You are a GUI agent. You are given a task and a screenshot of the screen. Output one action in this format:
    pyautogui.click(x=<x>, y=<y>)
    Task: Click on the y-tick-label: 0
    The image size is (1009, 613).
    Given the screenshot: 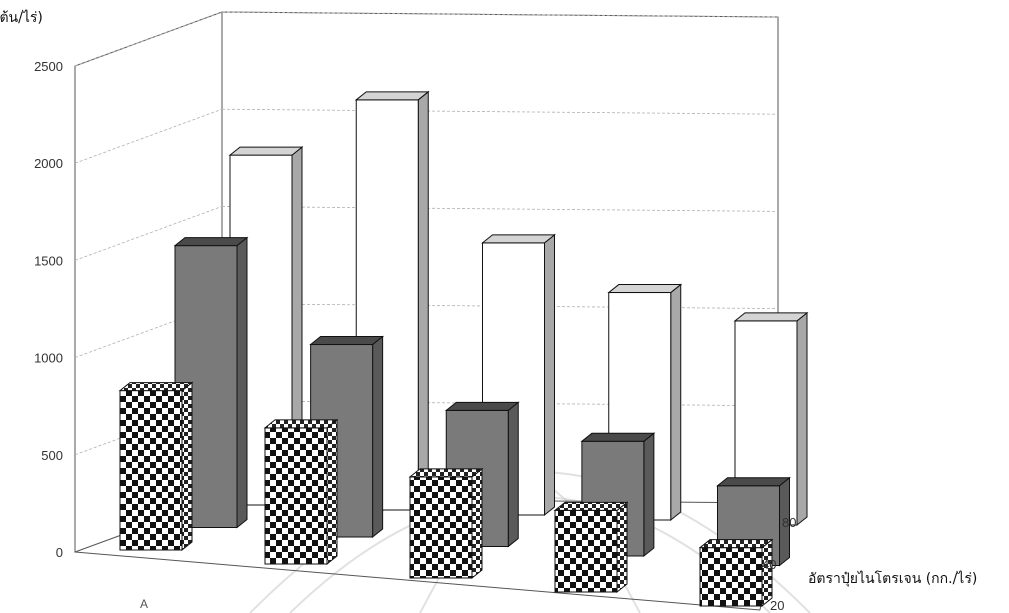 What is the action you would take?
    pyautogui.click(x=59, y=552)
    